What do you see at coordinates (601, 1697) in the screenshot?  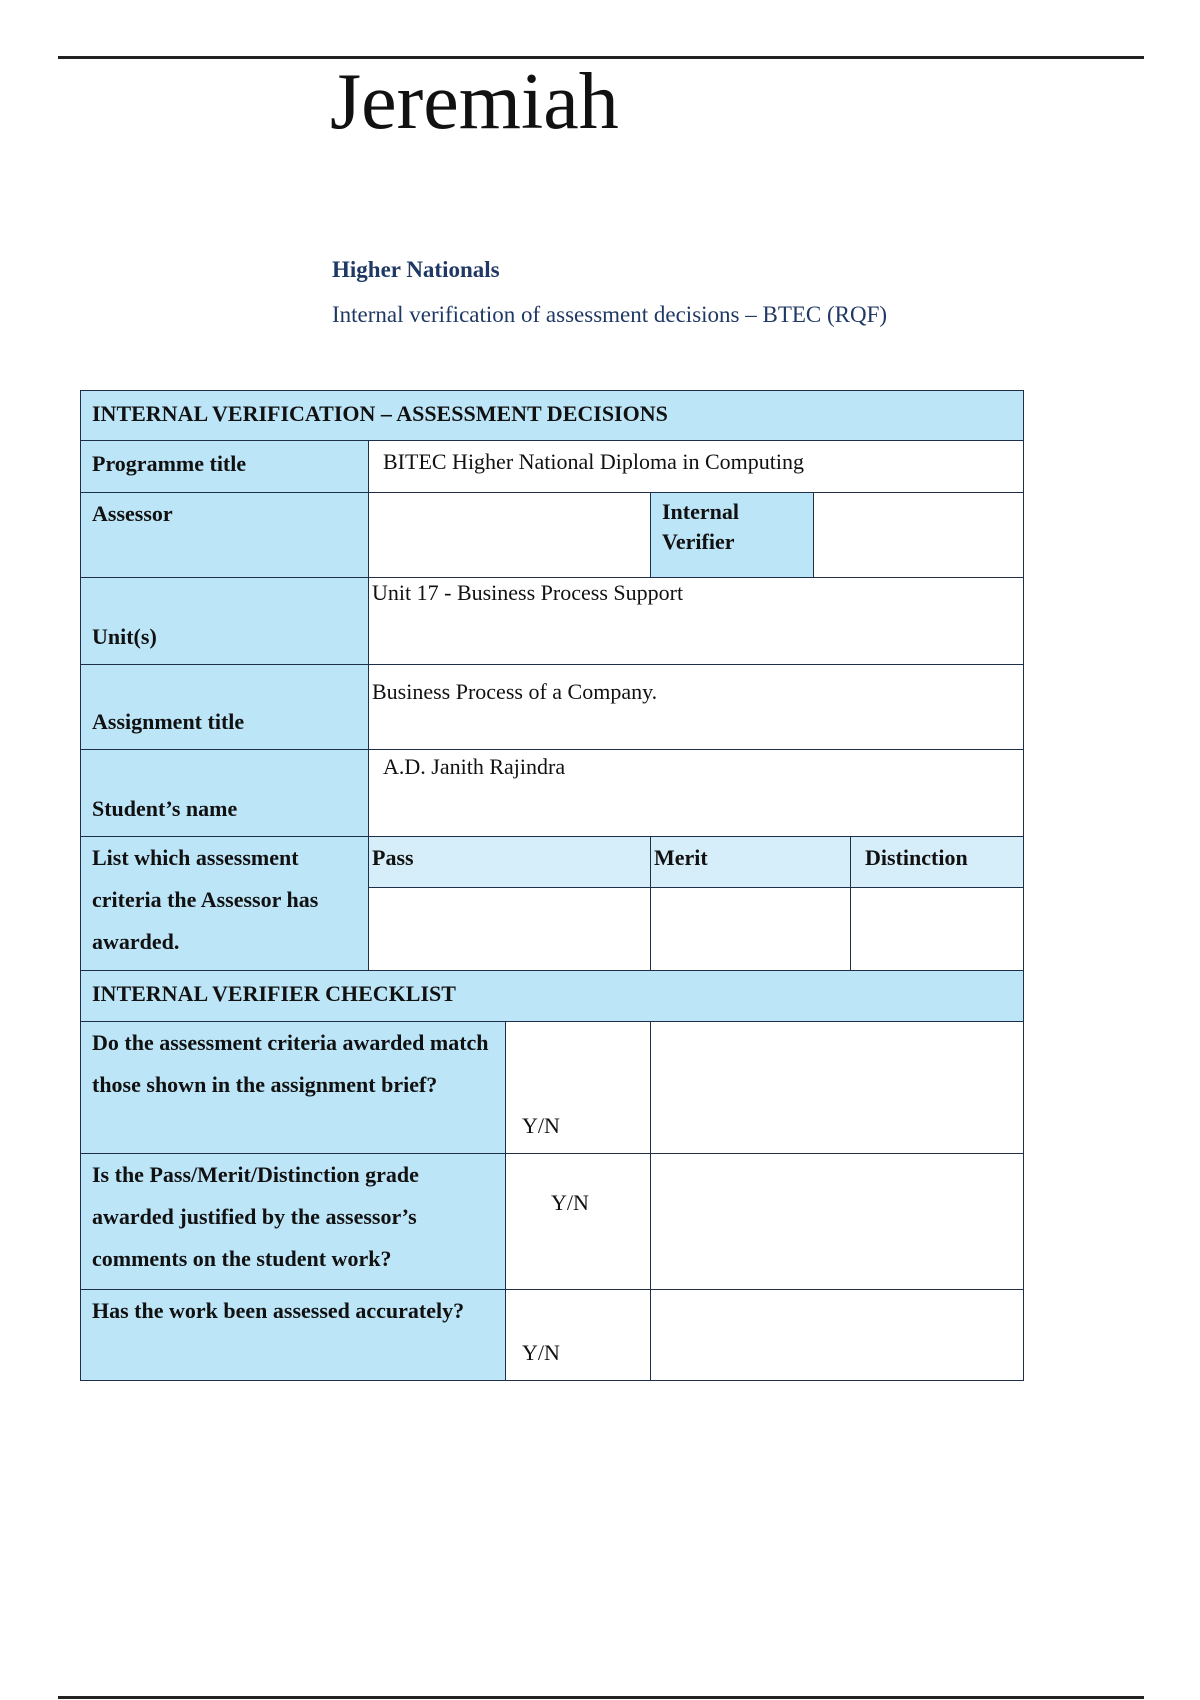 I see `bottom-rule` at bounding box center [601, 1697].